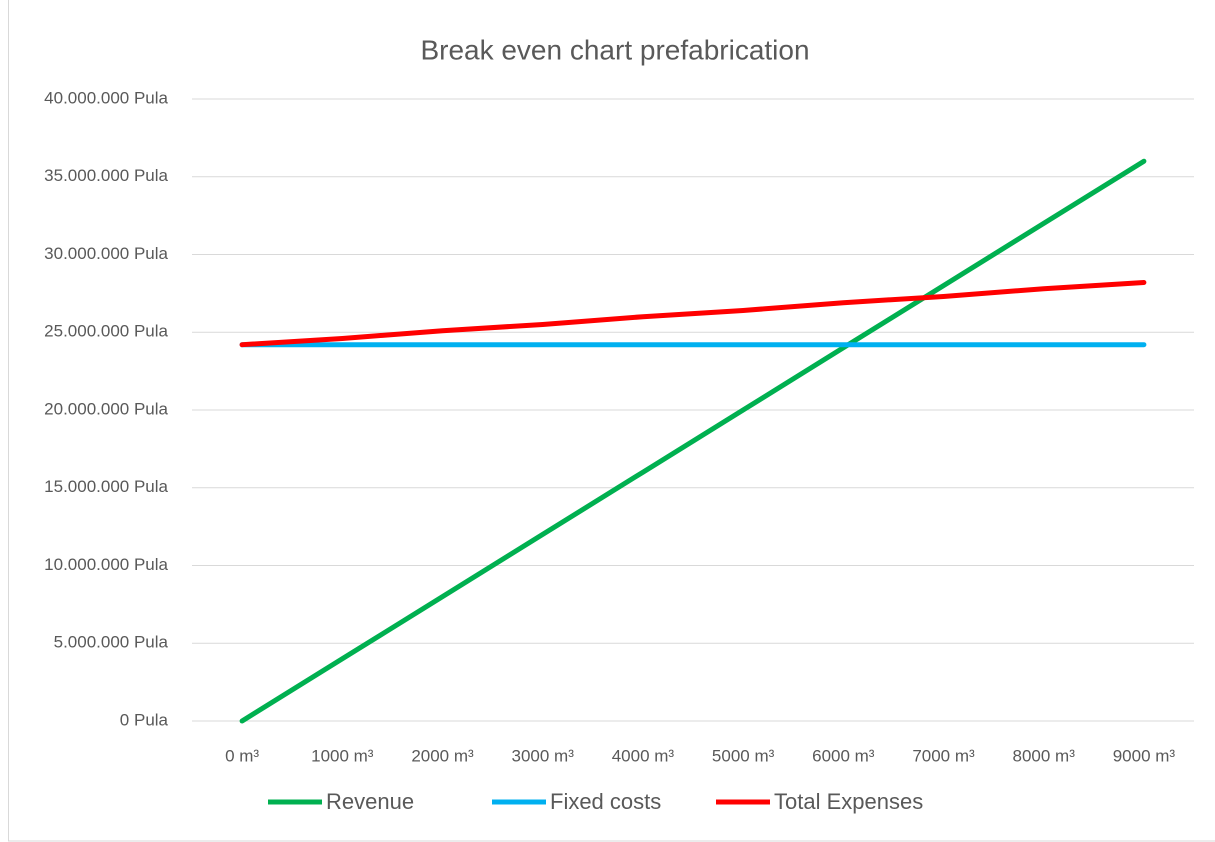 The width and height of the screenshot is (1215, 842). What do you see at coordinates (342, 755) in the screenshot?
I see `x-tick-label: 1000 m³` at bounding box center [342, 755].